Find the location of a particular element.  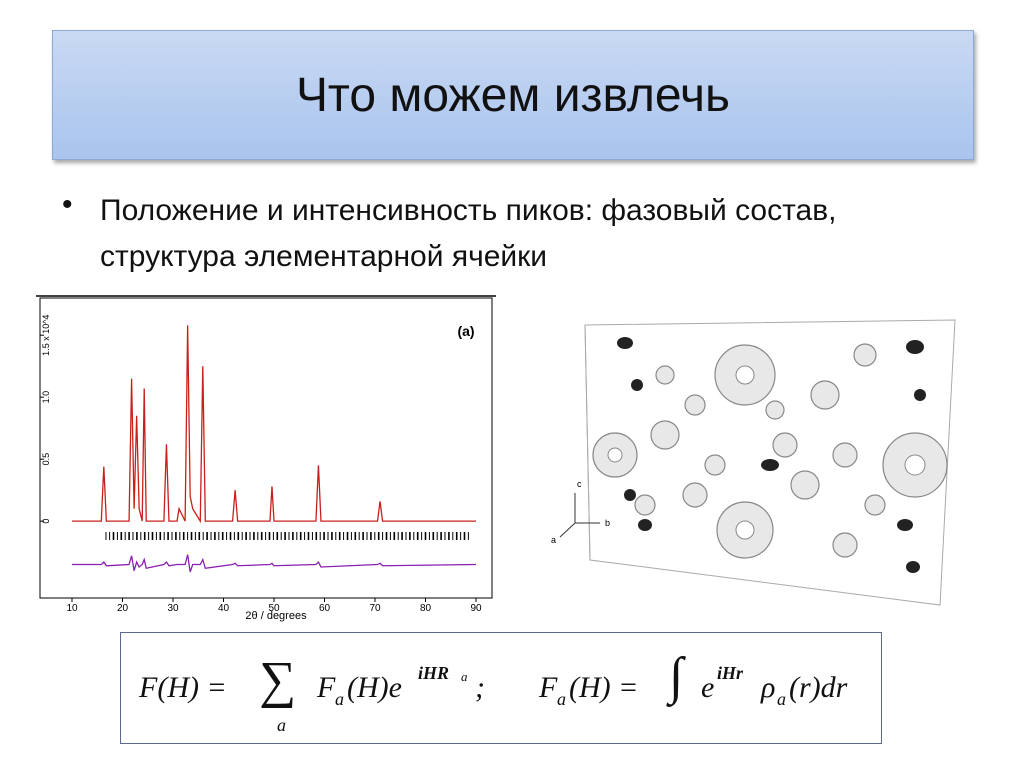

x-axis-label: 2θ / degrees is located at coordinates (276, 616).